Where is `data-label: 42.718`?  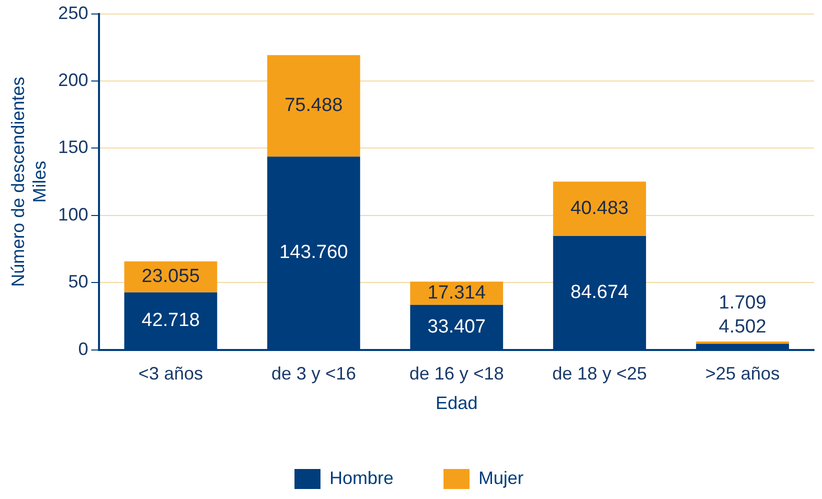 data-label: 42.718 is located at coordinates (171, 321).